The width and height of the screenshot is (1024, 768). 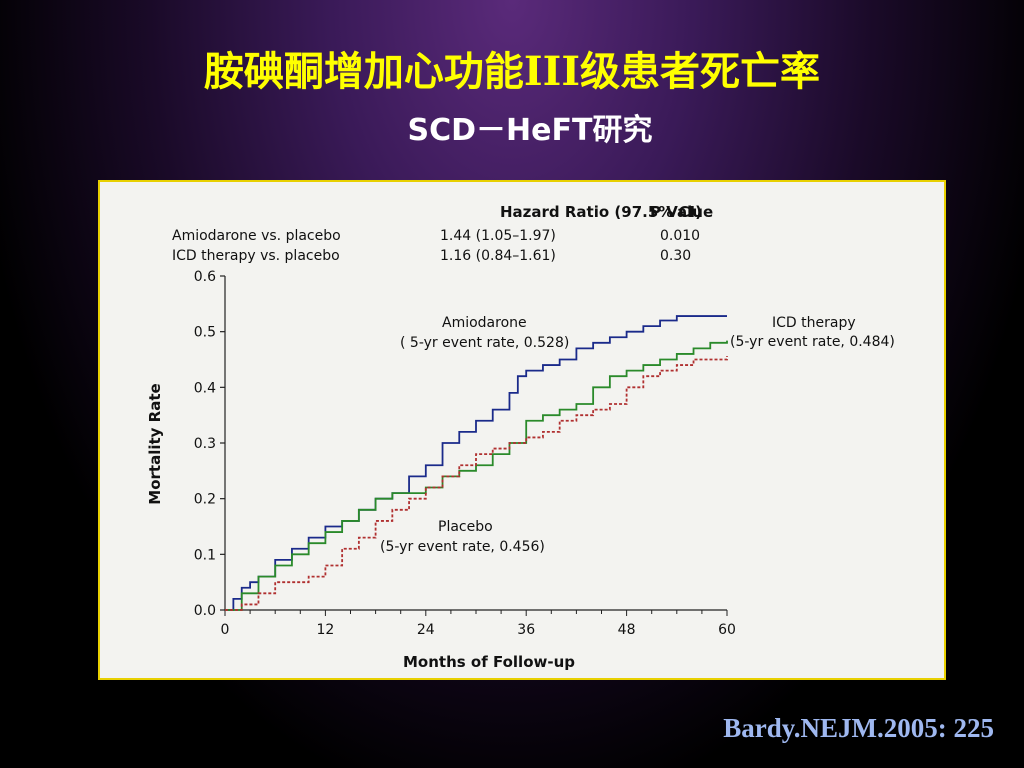 What do you see at coordinates (225, 630) in the screenshot?
I see `x-tick-label: 0` at bounding box center [225, 630].